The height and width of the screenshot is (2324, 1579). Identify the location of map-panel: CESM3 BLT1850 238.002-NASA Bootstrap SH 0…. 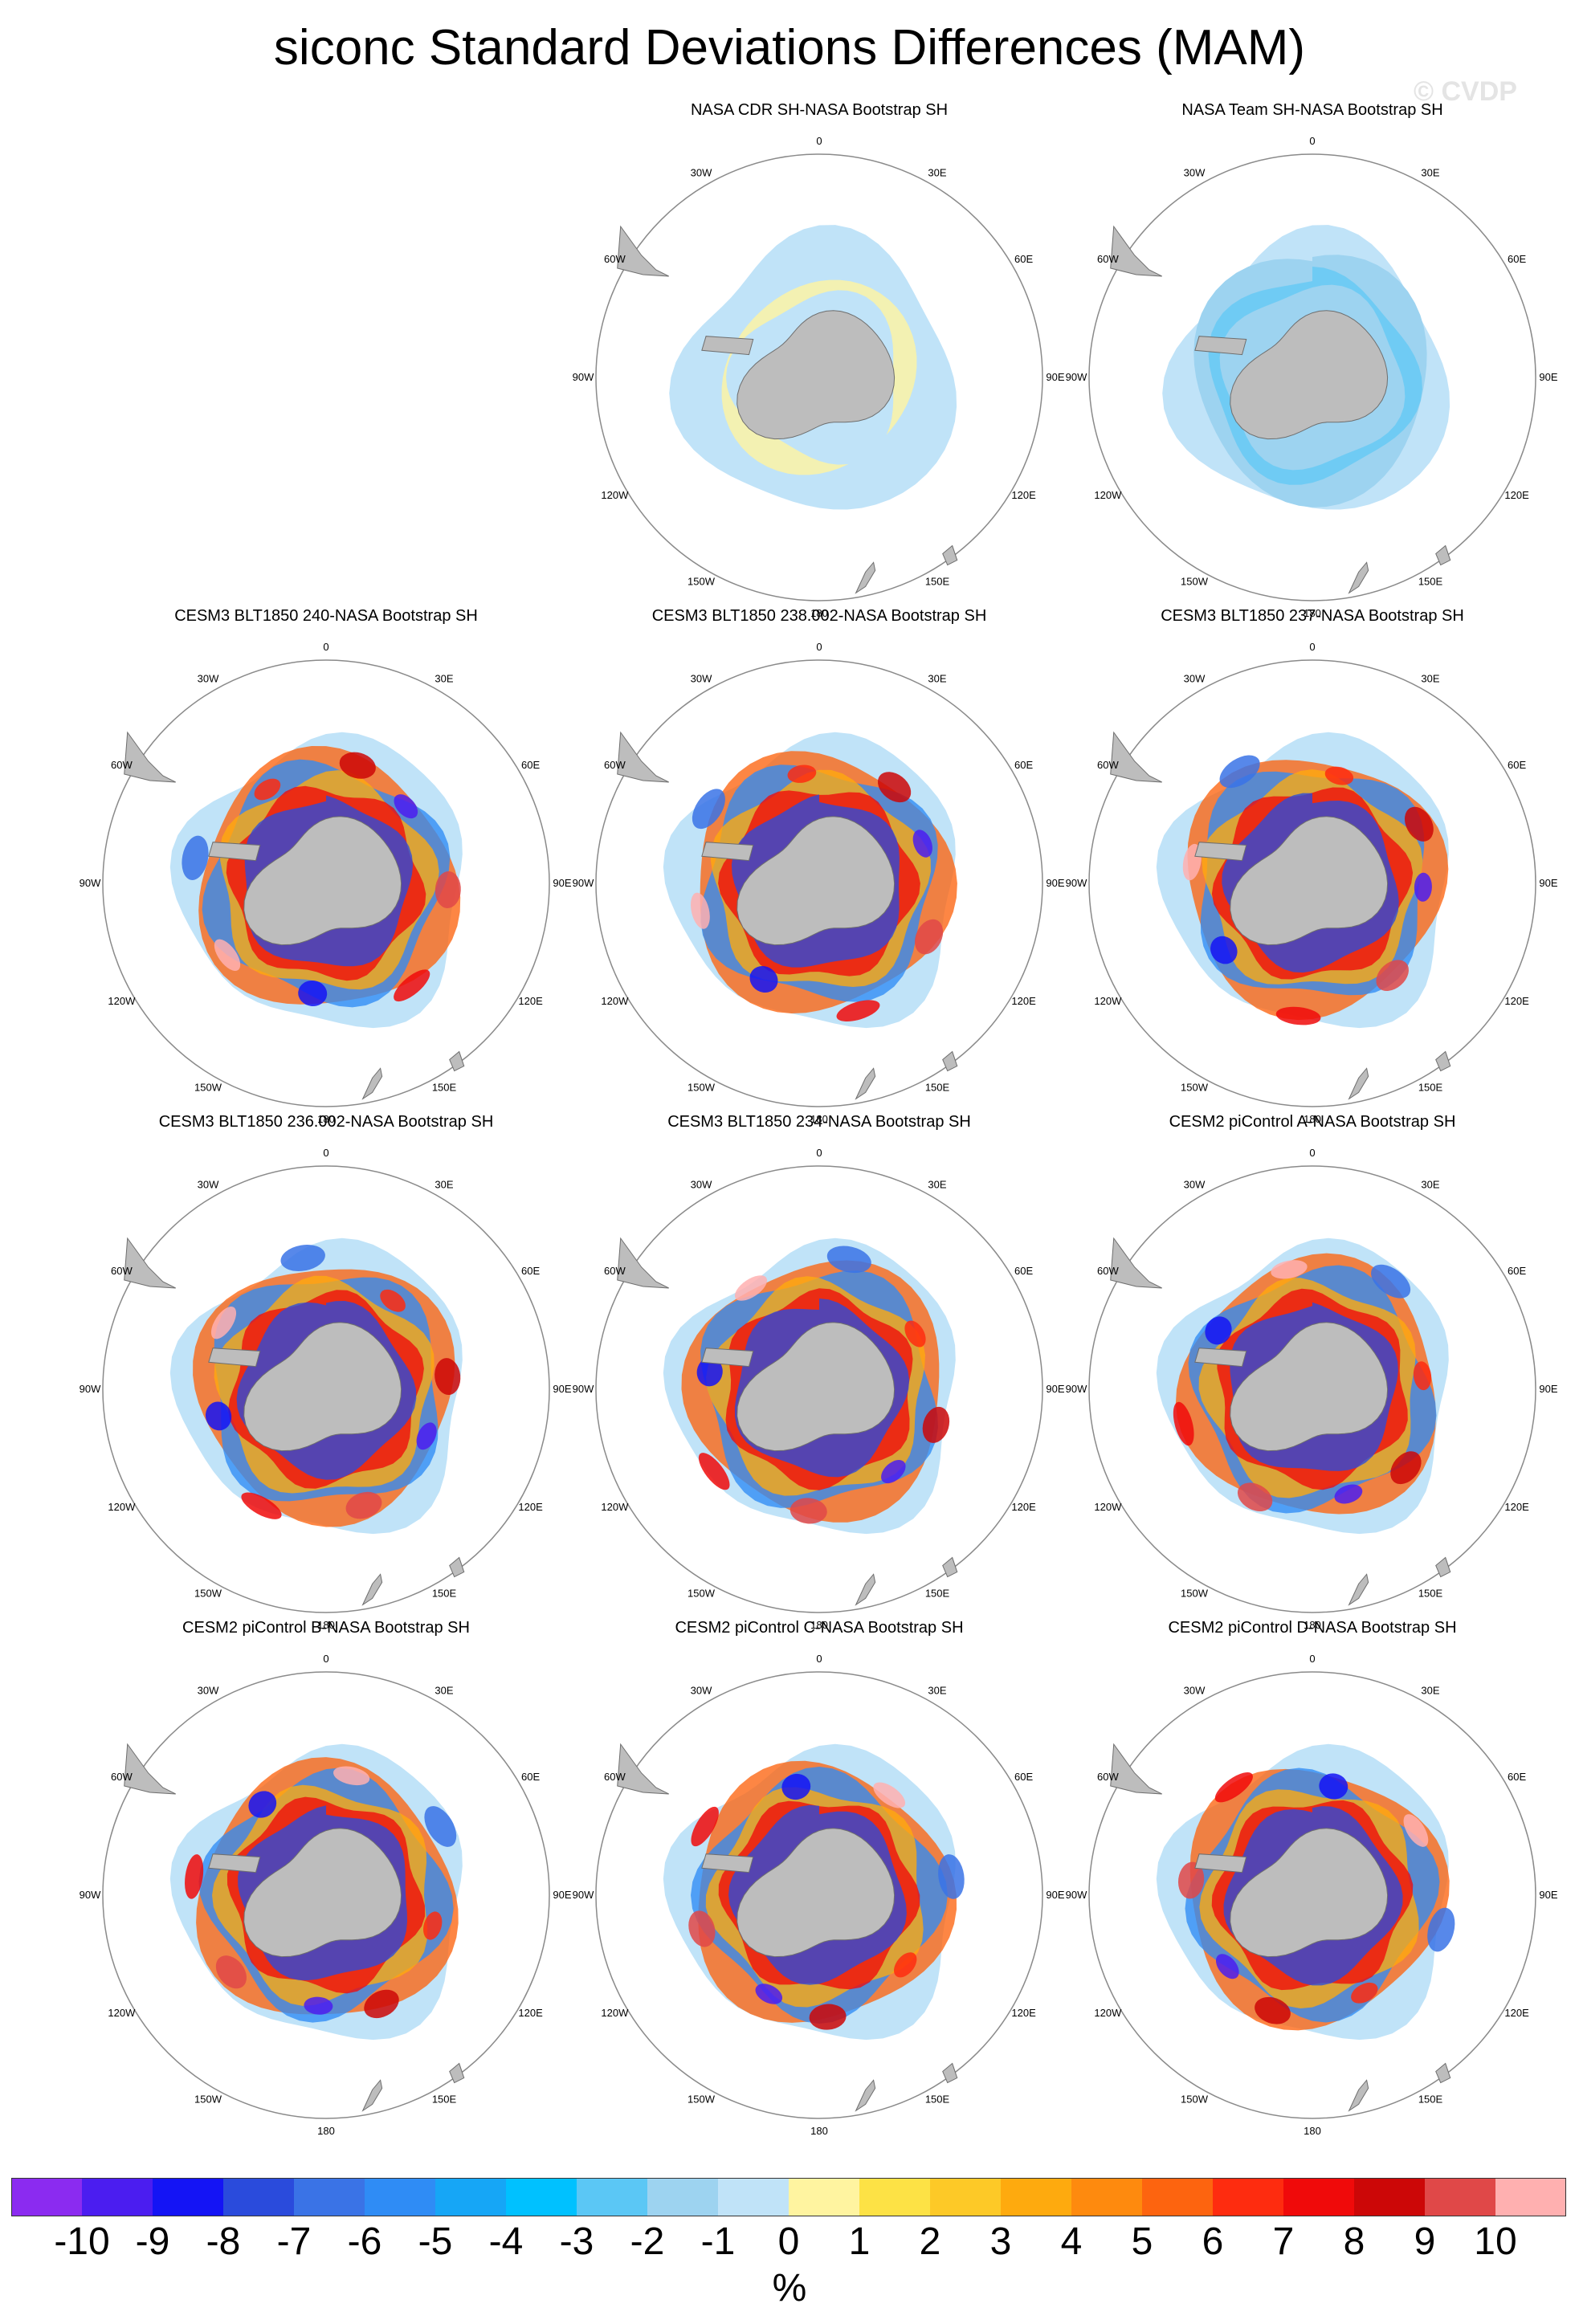
(819, 866).